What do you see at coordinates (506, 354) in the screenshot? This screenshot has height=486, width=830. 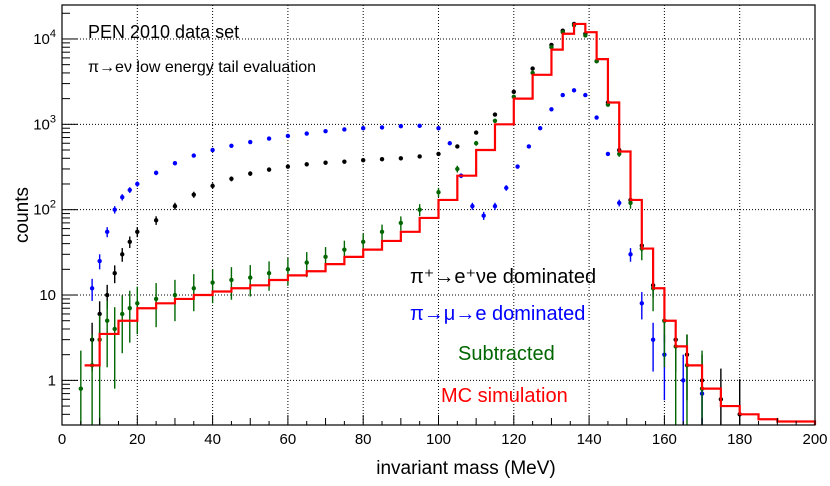 I see `legend-label-subtracted: Subtracted` at bounding box center [506, 354].